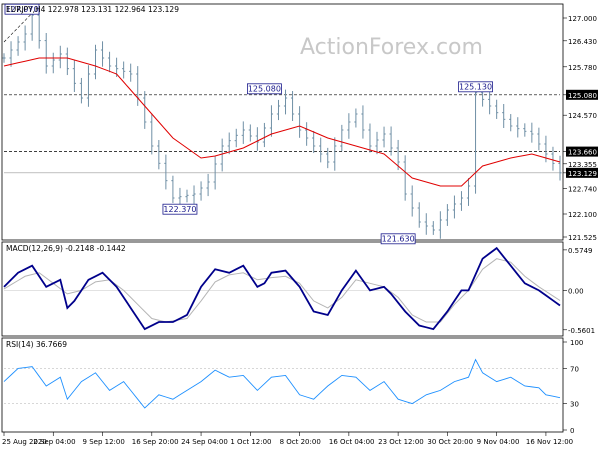 The width and height of the screenshot is (600, 450). Describe the element at coordinates (54, 442) in the screenshot. I see `x-tick-label: 2 Sep 04:00` at that location.